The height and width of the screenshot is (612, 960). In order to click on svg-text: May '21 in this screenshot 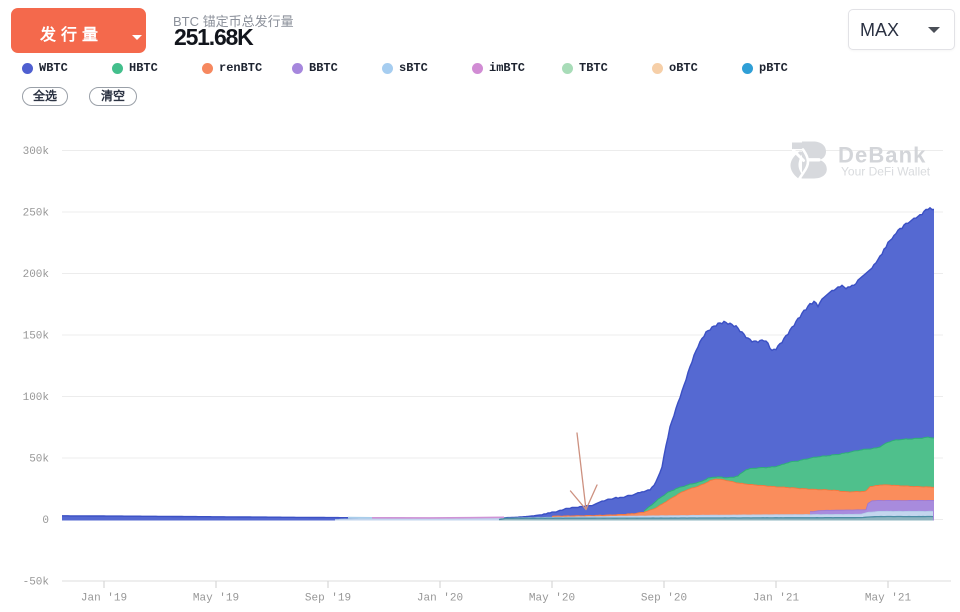, I will do `click(888, 599)`.